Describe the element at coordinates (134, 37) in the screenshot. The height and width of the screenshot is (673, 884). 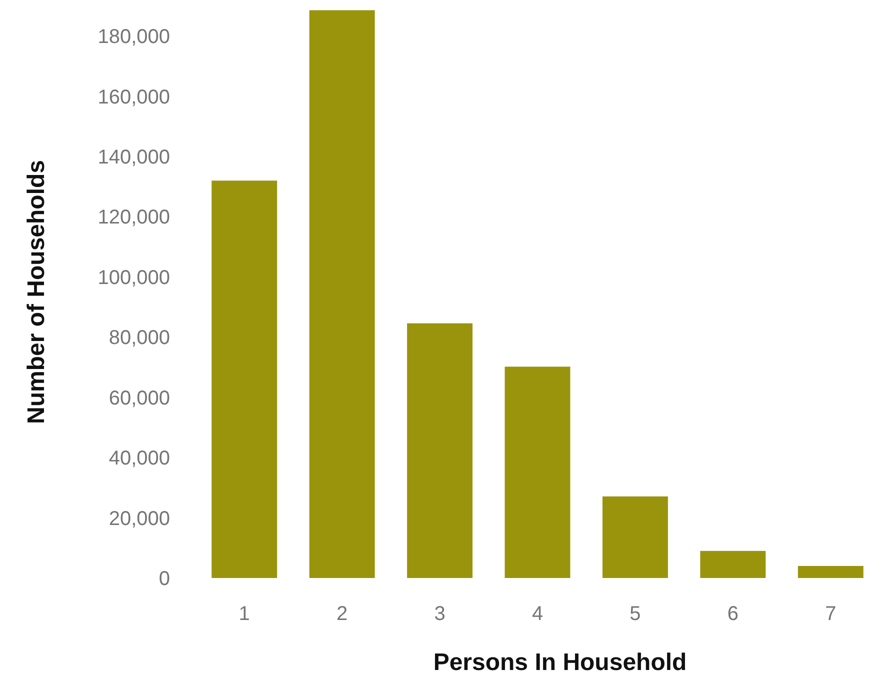
I see `y-tick-label: 180,000` at that location.